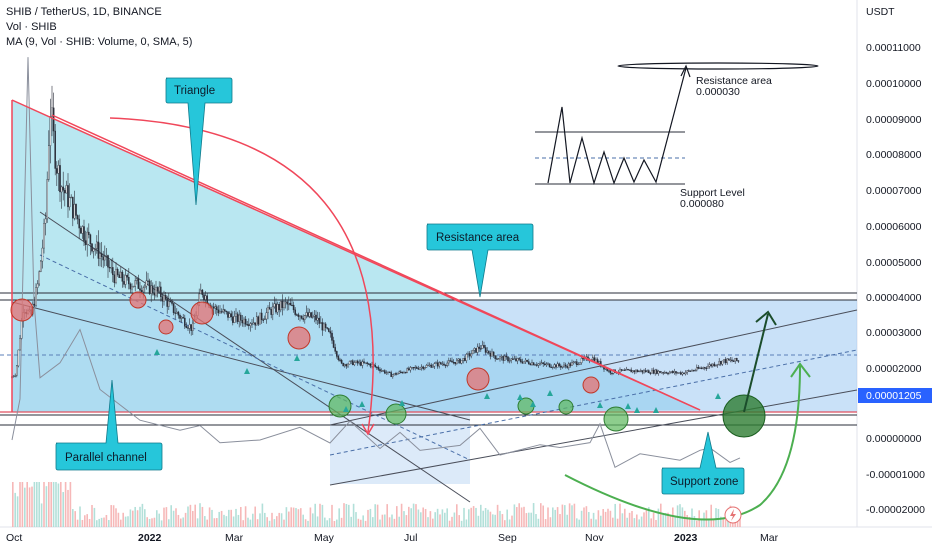 Image resolution: width=932 pixels, height=550 pixels. Describe the element at coordinates (702, 204) in the screenshot. I see `inset-support-value: 0.000080` at that location.